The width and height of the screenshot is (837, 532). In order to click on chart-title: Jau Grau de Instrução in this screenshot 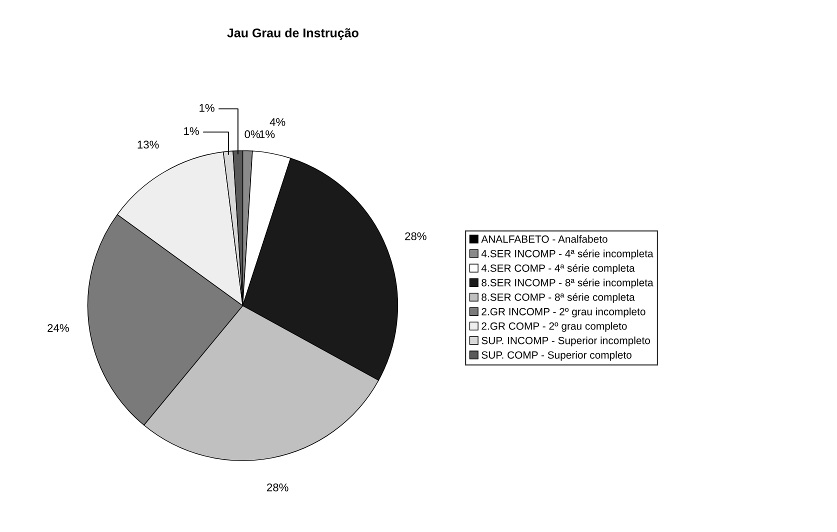, I will do `click(292, 34)`.